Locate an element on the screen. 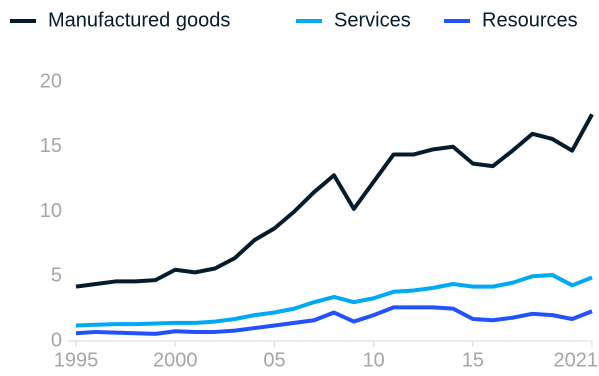 The image size is (599, 376). legend-label: Services is located at coordinates (372, 20).